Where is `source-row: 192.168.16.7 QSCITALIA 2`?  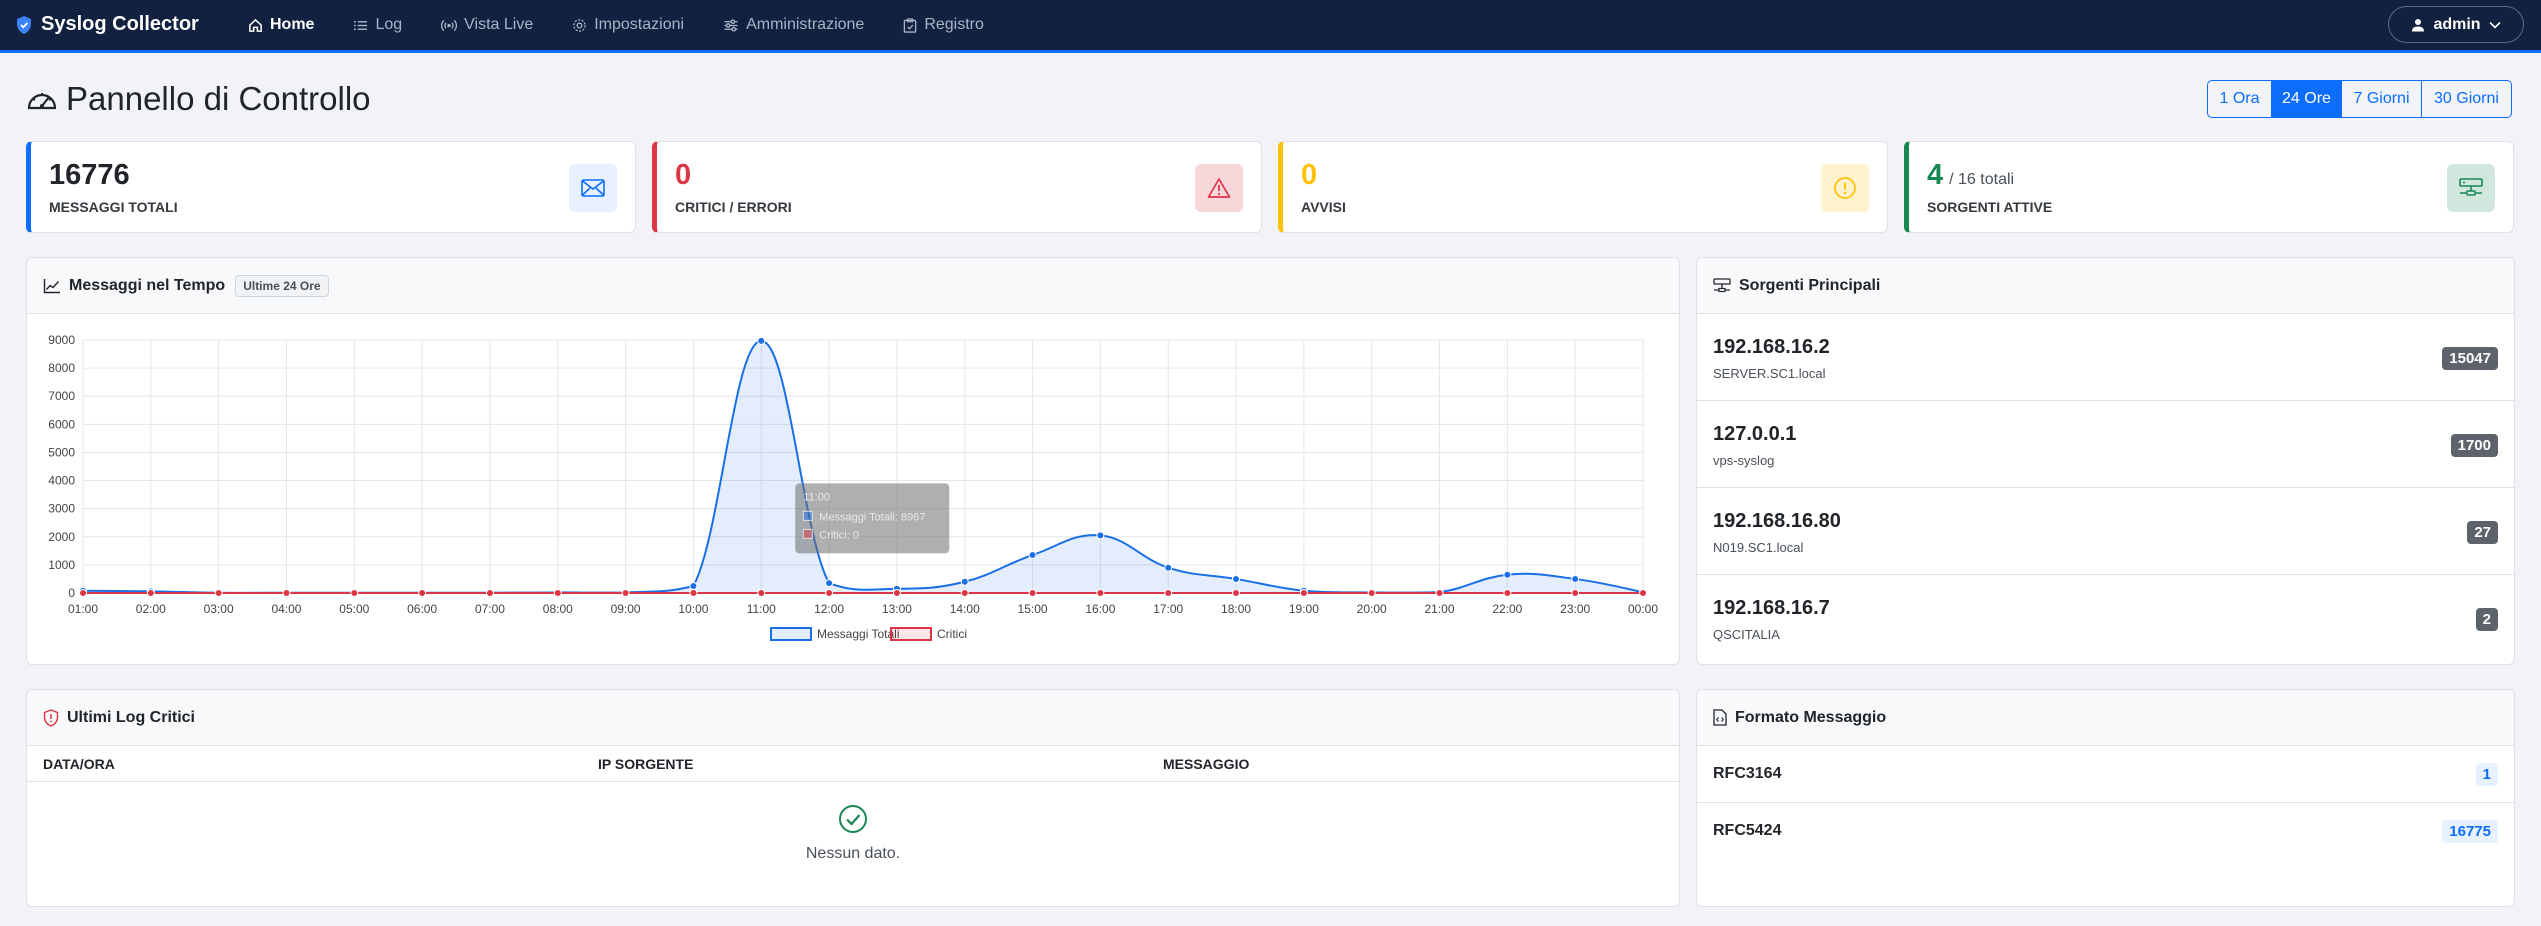 source-row: 192.168.16.7 QSCITALIA 2 is located at coordinates (2105, 618).